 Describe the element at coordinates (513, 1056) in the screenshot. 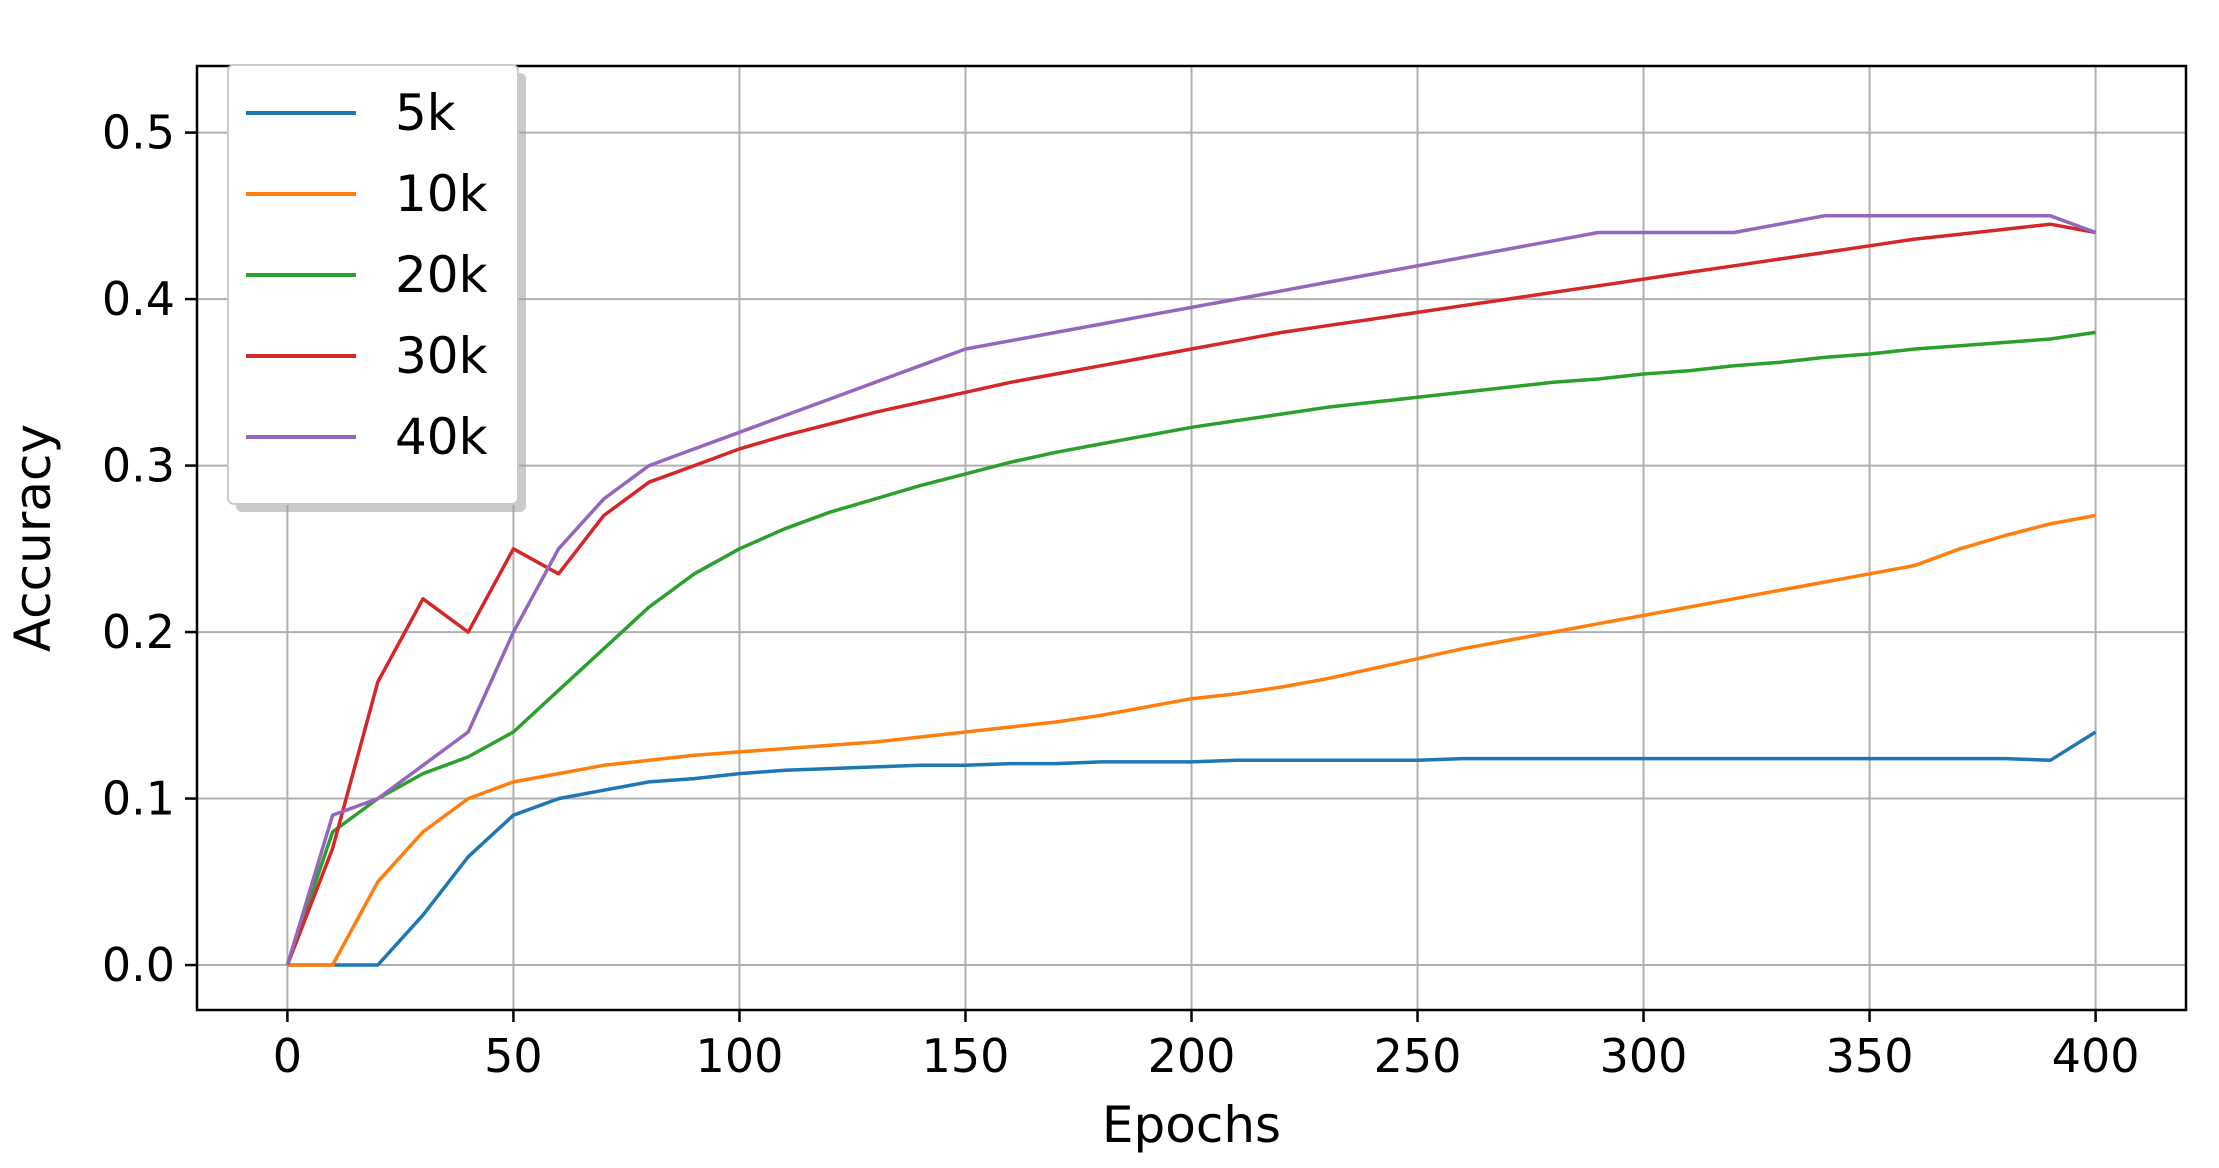

I see `x-tick-label: 50` at that location.